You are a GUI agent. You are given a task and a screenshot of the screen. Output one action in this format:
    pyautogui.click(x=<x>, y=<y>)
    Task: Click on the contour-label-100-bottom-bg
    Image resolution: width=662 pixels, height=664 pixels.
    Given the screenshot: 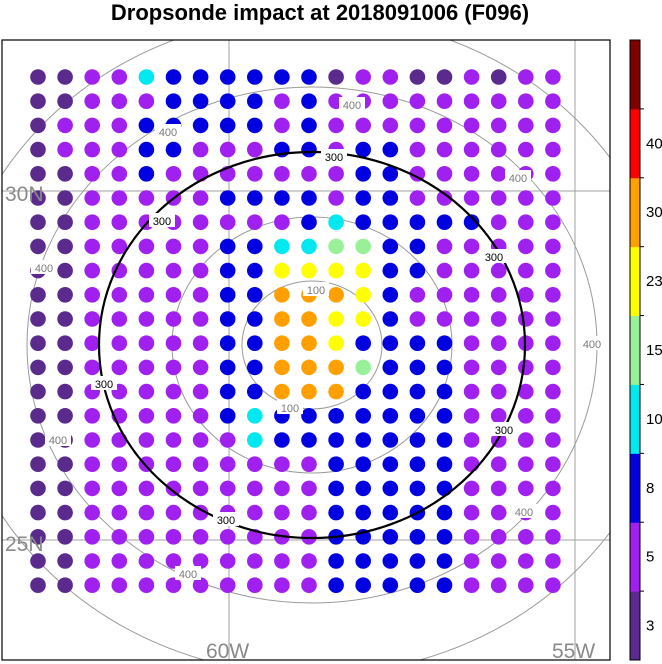 What is the action you would take?
    pyautogui.click(x=290, y=407)
    